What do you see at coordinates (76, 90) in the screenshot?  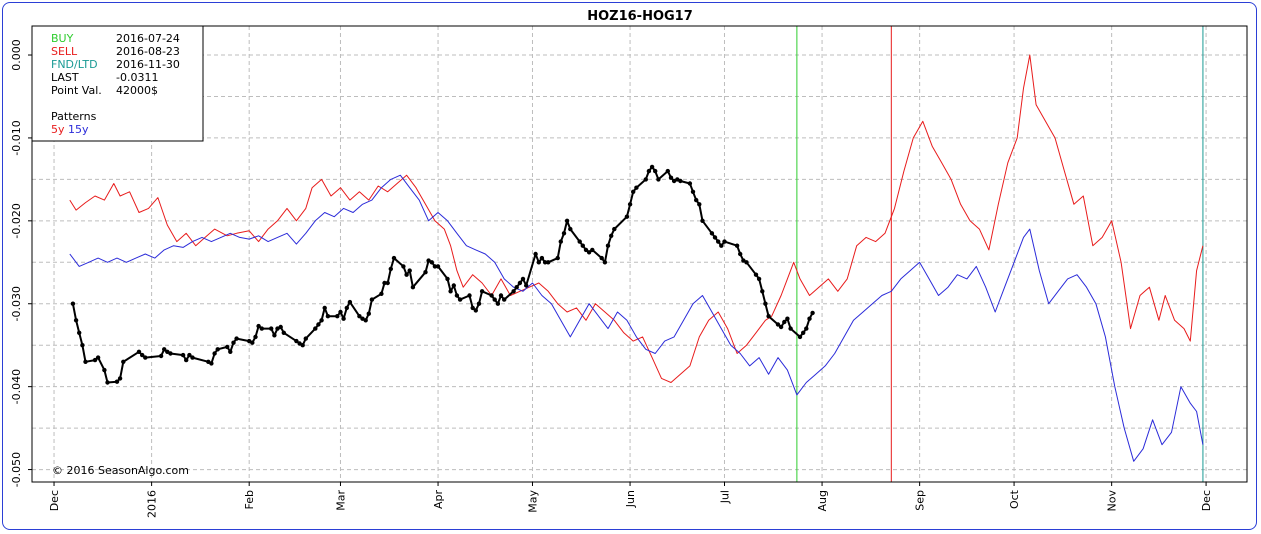 I see `info-label: Point Val.` at bounding box center [76, 90].